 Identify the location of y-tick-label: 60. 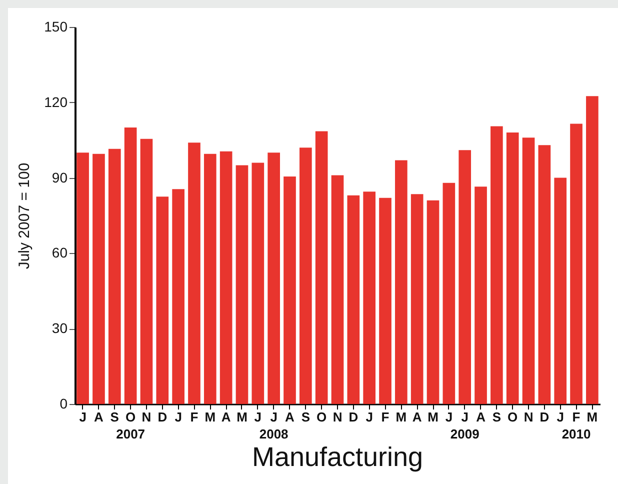
(60, 252).